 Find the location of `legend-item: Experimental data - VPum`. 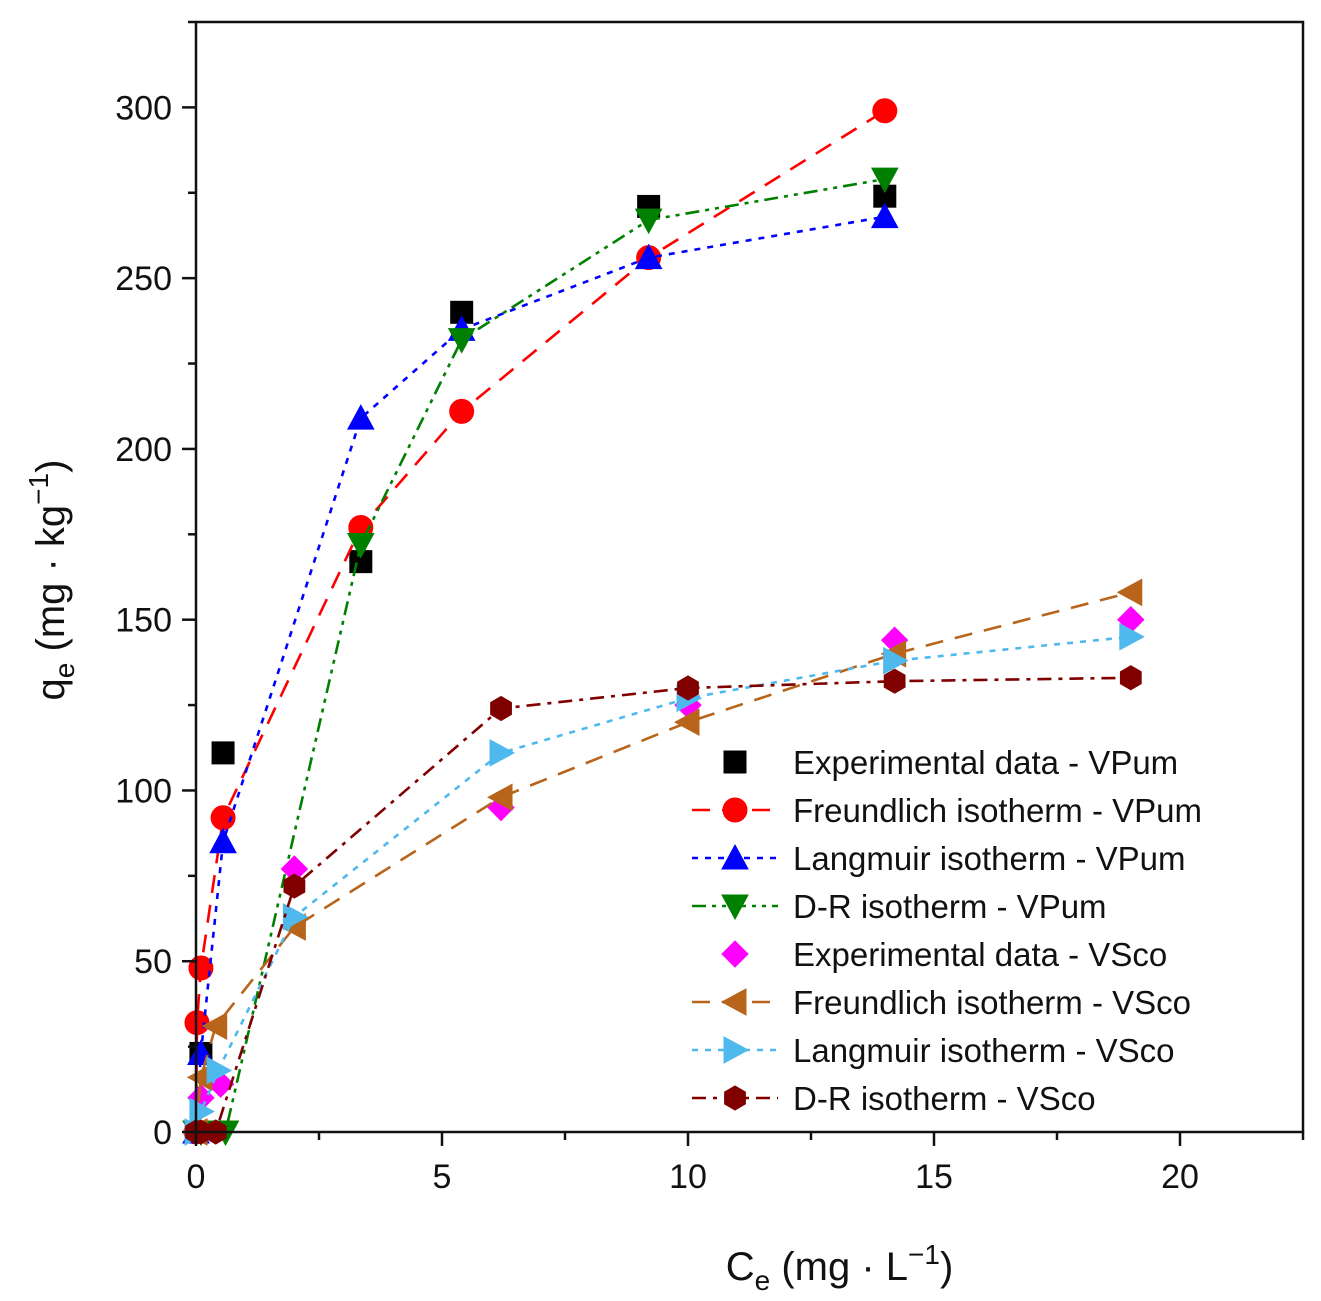

legend-item: Experimental data - VPum is located at coordinates (950, 762).